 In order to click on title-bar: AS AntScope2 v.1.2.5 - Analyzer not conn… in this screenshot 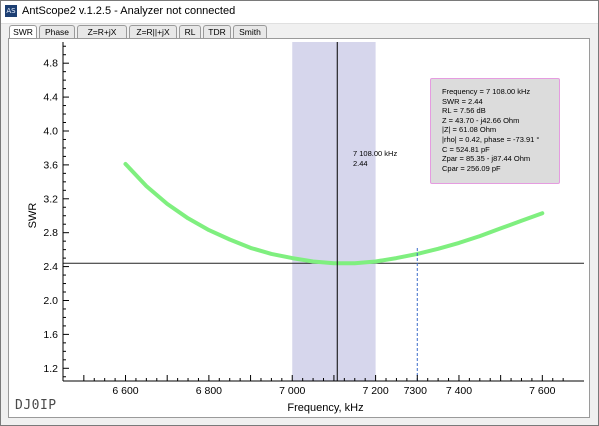, I will do `click(299, 12)`.